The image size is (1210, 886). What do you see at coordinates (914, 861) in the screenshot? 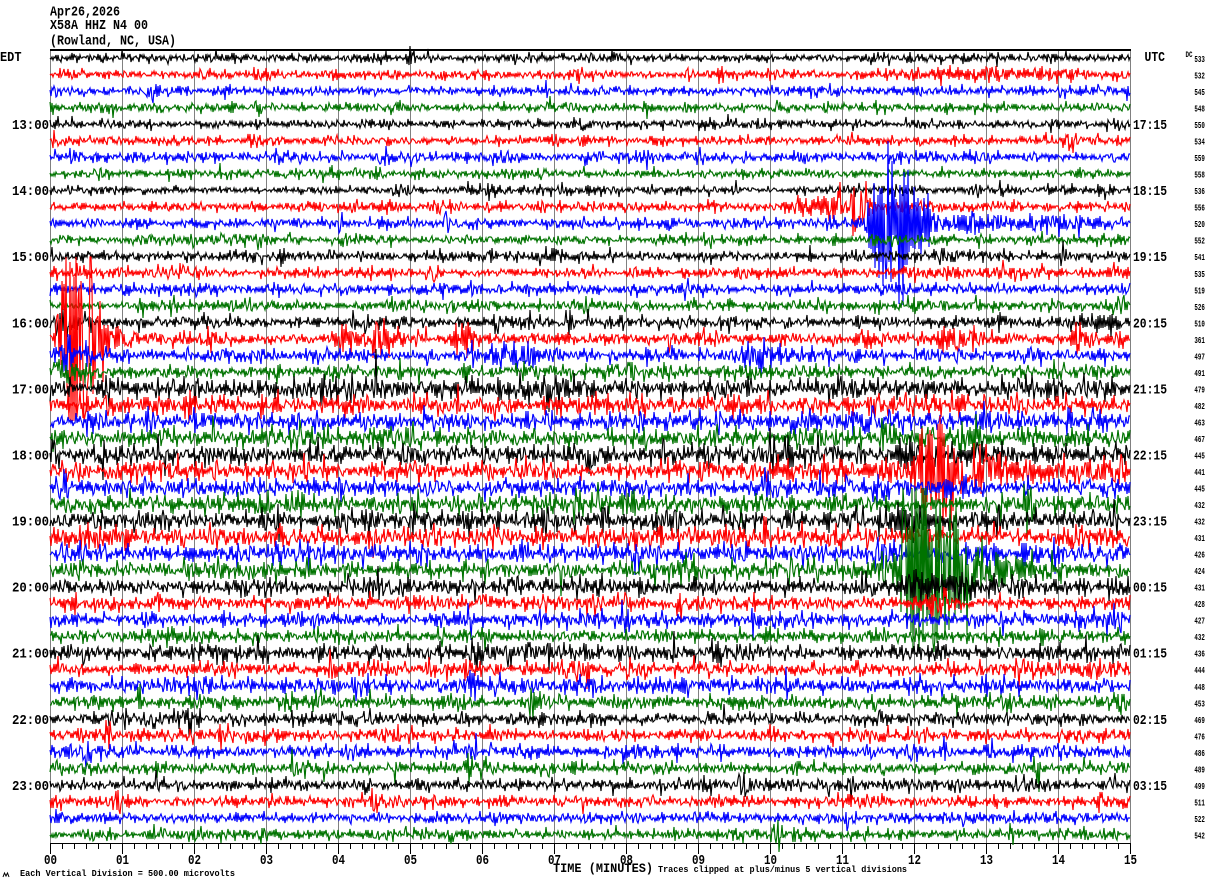
I see `svg-text: 12` at bounding box center [914, 861].